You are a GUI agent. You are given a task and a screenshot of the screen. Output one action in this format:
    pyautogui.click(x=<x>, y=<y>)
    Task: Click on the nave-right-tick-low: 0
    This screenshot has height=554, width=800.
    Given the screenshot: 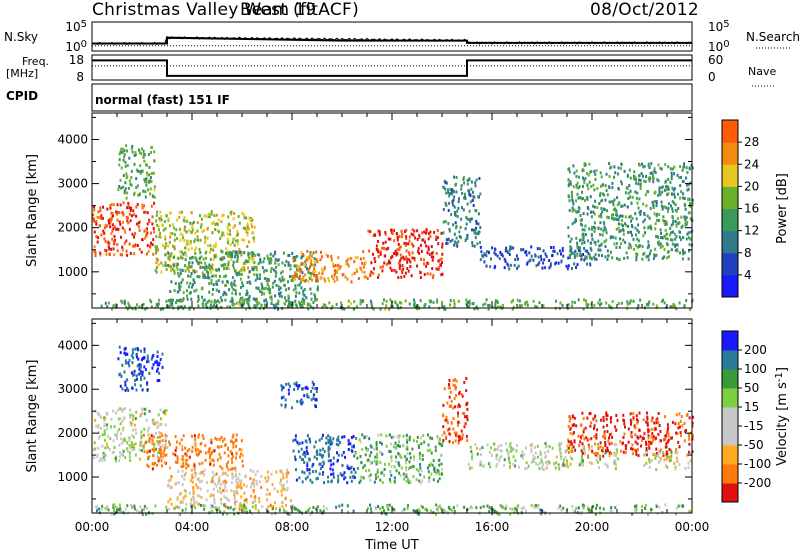 What is the action you would take?
    pyautogui.click(x=712, y=77)
    